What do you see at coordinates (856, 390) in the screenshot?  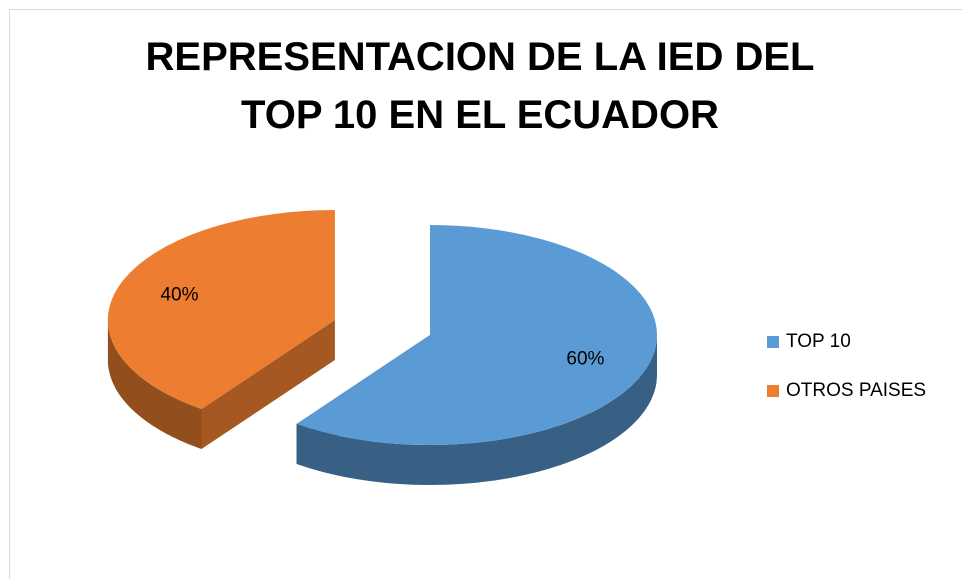 I see `legend-label: OTROS PAISES` at bounding box center [856, 390].